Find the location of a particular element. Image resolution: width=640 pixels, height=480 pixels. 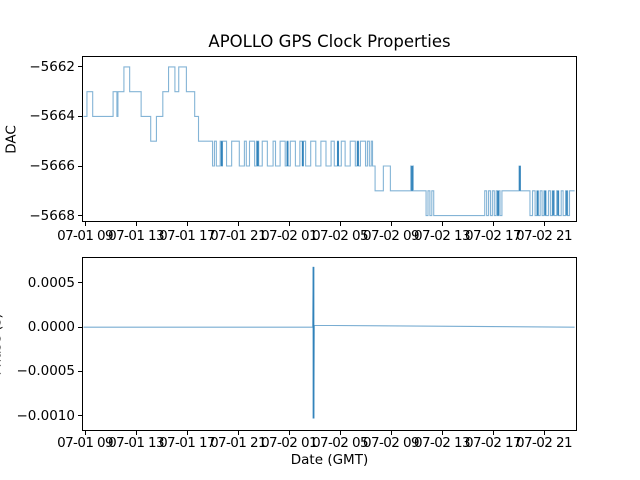

chart-title: APOLLO GPS Clock Properties is located at coordinates (329, 41).